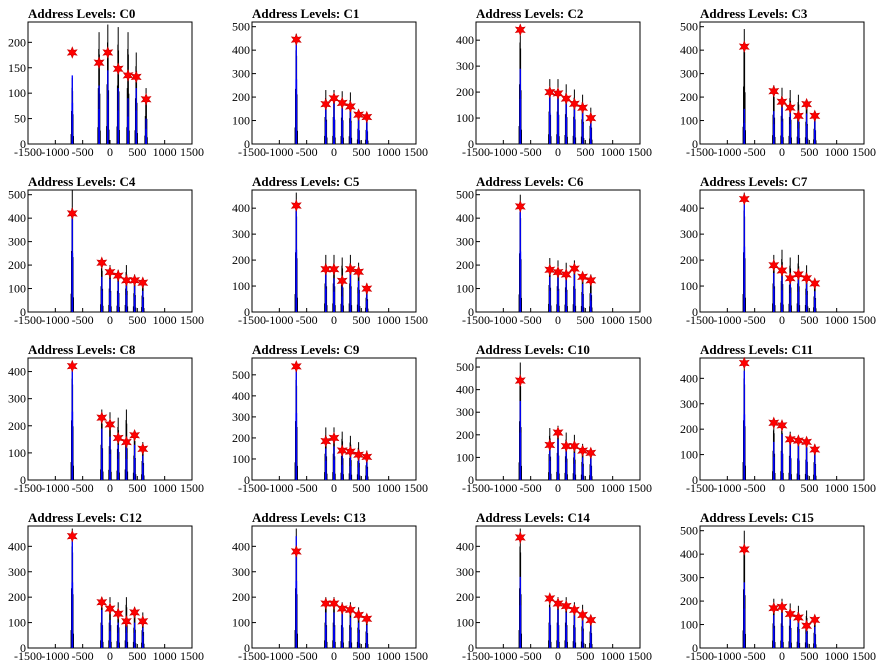 The height and width of the screenshot is (672, 896). What do you see at coordinates (530, 13) in the screenshot?
I see `chart-title: Address Levels: C2` at bounding box center [530, 13].